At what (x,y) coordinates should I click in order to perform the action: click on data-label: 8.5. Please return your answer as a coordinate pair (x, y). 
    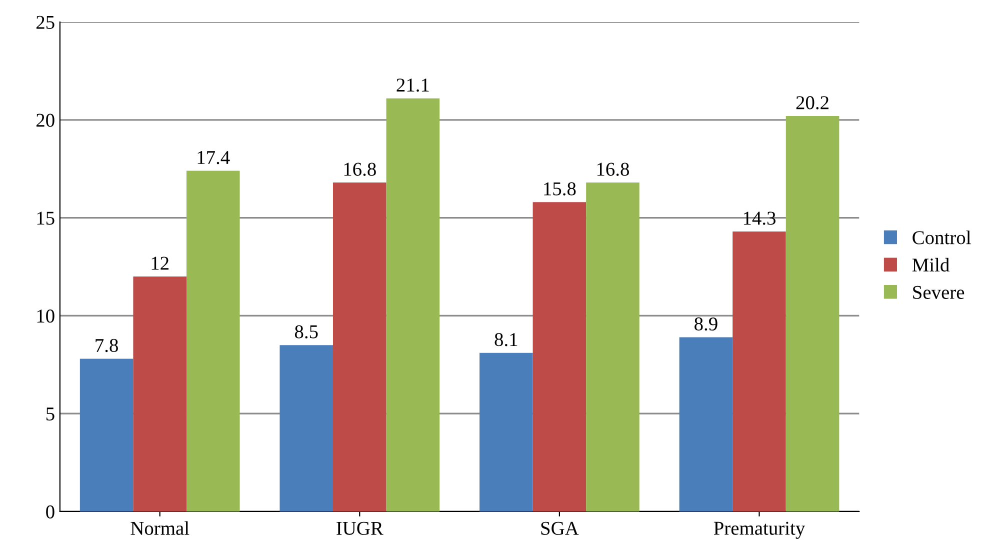
    Looking at the image, I should click on (306, 331).